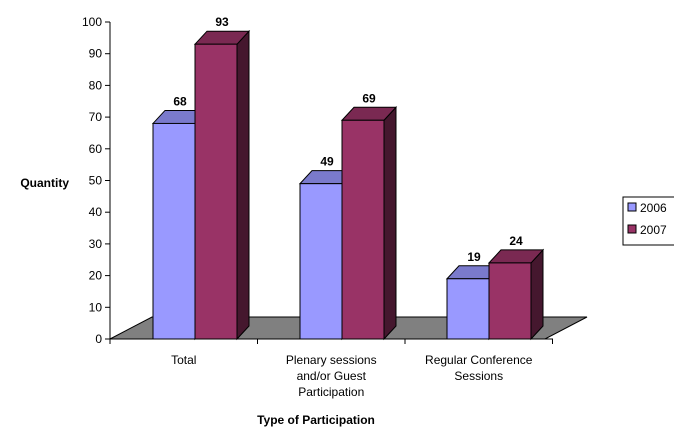  Describe the element at coordinates (222, 22) in the screenshot. I see `data-label: 93` at that location.